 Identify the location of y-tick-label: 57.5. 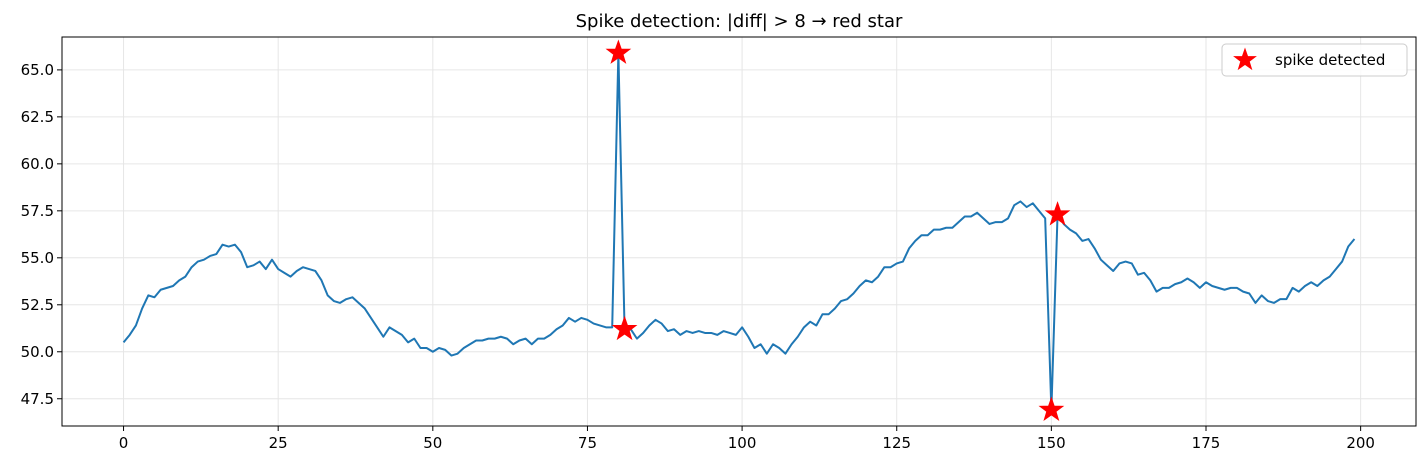
(37, 211).